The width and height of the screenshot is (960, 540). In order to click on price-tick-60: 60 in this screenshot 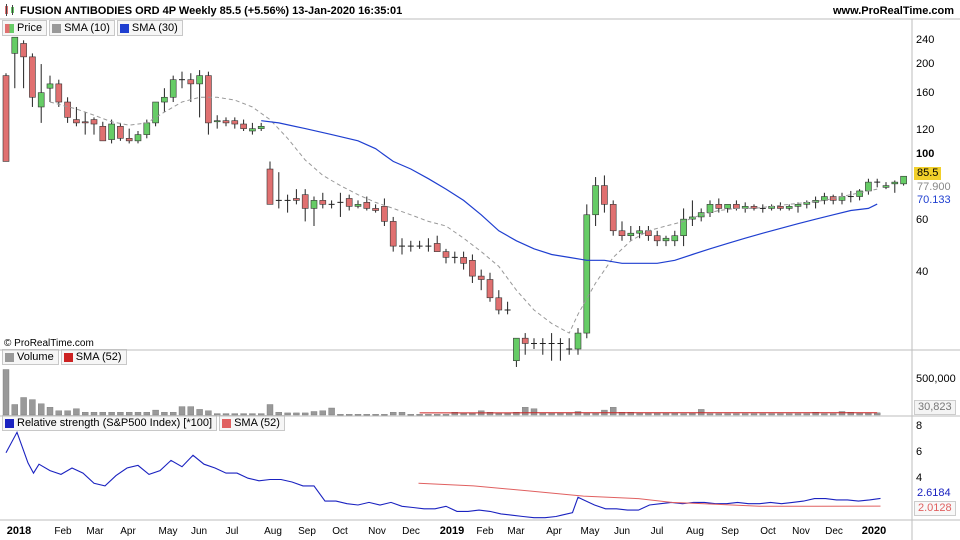, I will do `click(922, 220)`.